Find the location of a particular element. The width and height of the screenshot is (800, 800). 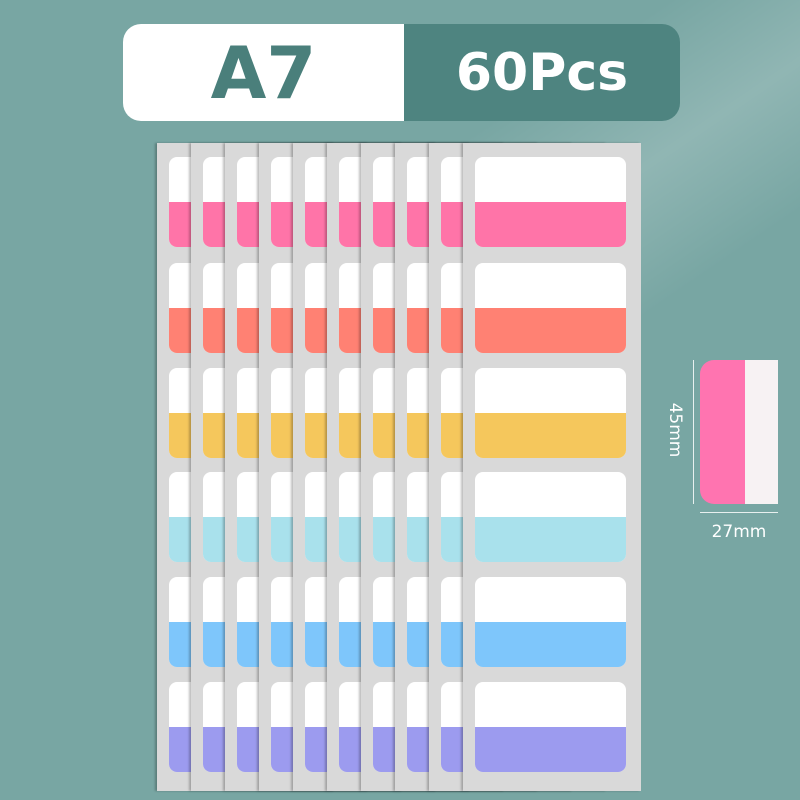

product-header-banner: A7 60Pcs is located at coordinates (401, 72).